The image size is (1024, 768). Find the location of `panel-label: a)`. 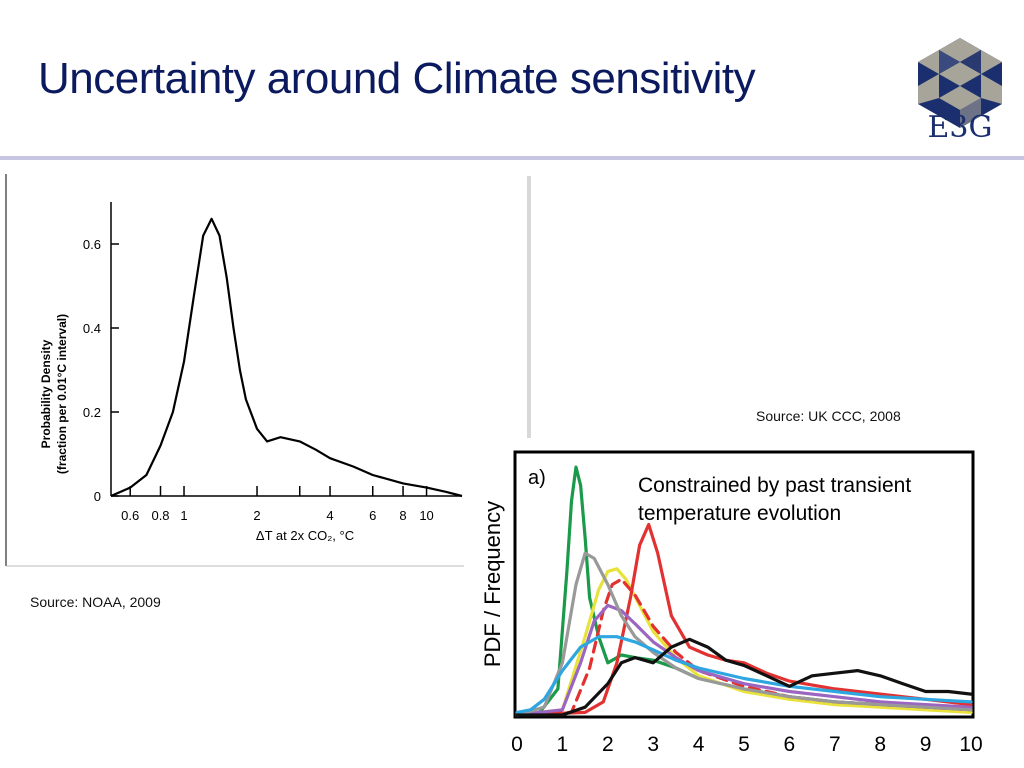

panel-label: a) is located at coordinates (537, 478).